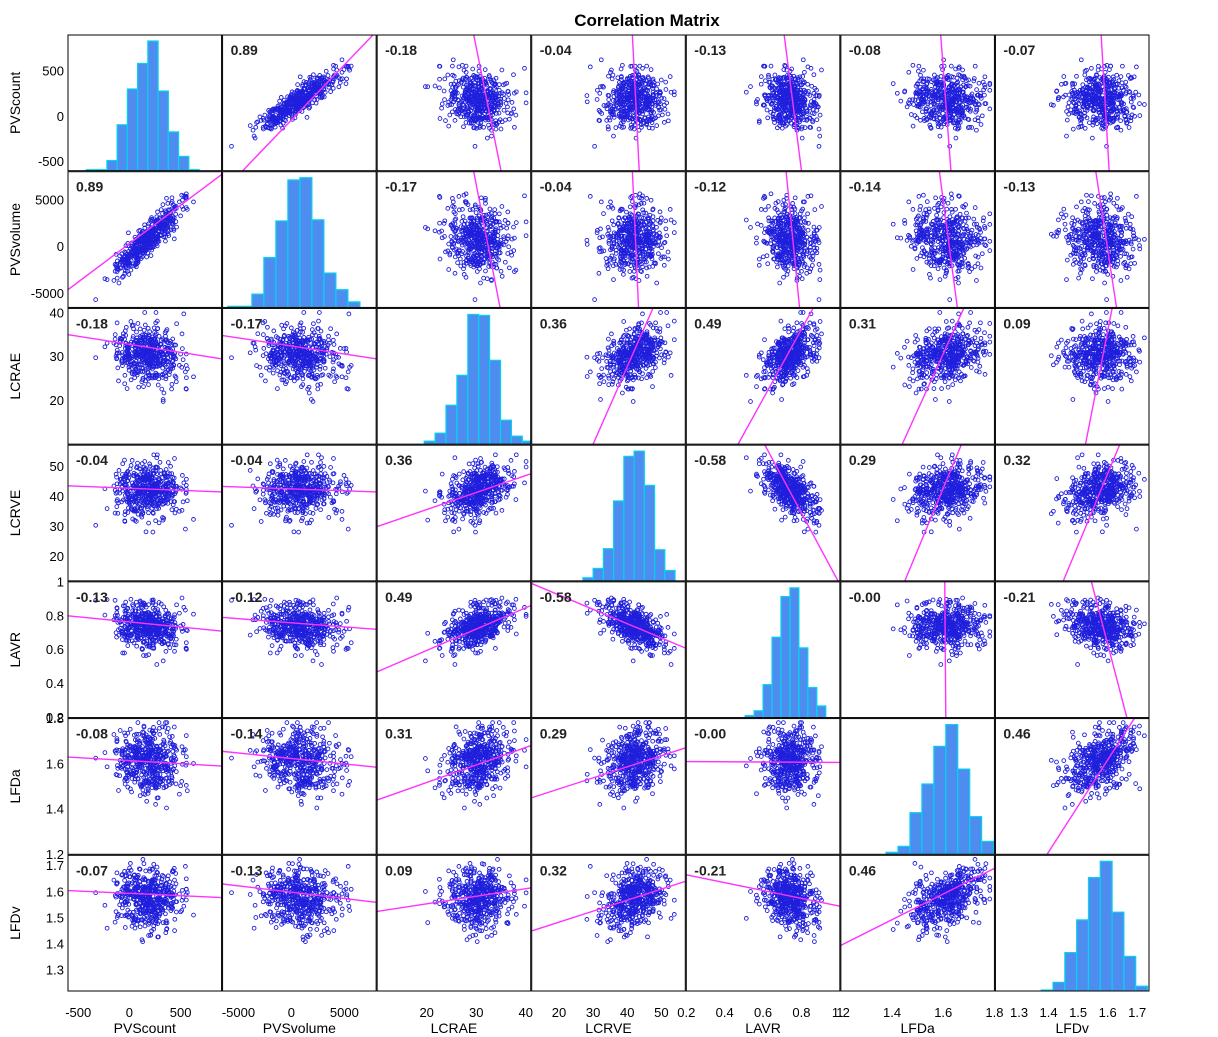  I want to click on panel-PVSvolume-vs-LCRAE: -0.17, so click(454, 239).